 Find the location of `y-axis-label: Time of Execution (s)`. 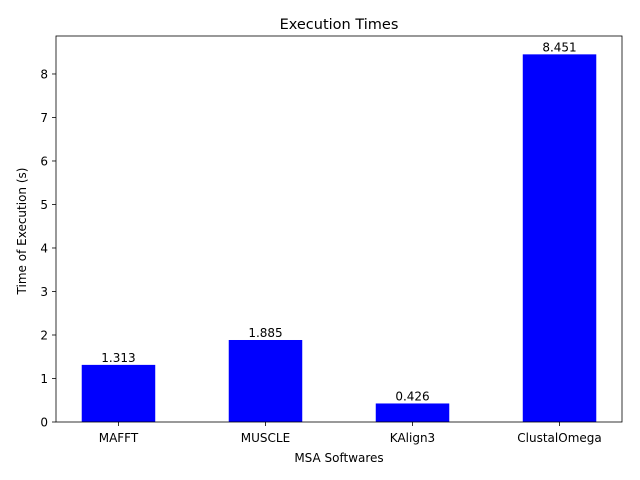

y-axis-label: Time of Execution (s) is located at coordinates (22, 232).